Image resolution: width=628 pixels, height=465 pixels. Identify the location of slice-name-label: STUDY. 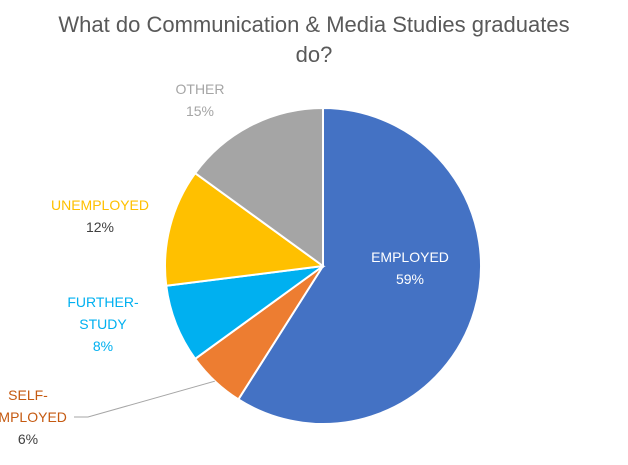
(103, 324).